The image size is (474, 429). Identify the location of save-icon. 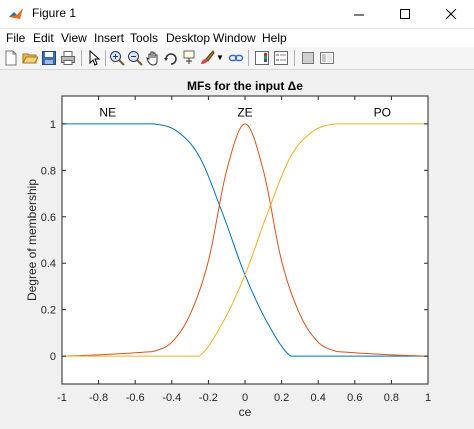
(49, 58).